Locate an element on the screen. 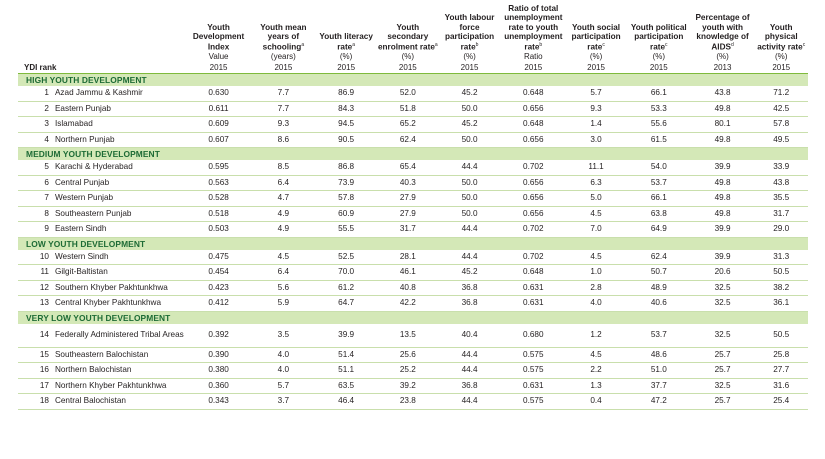 The image size is (825, 459). value-cell: 11.1 is located at coordinates (596, 168).